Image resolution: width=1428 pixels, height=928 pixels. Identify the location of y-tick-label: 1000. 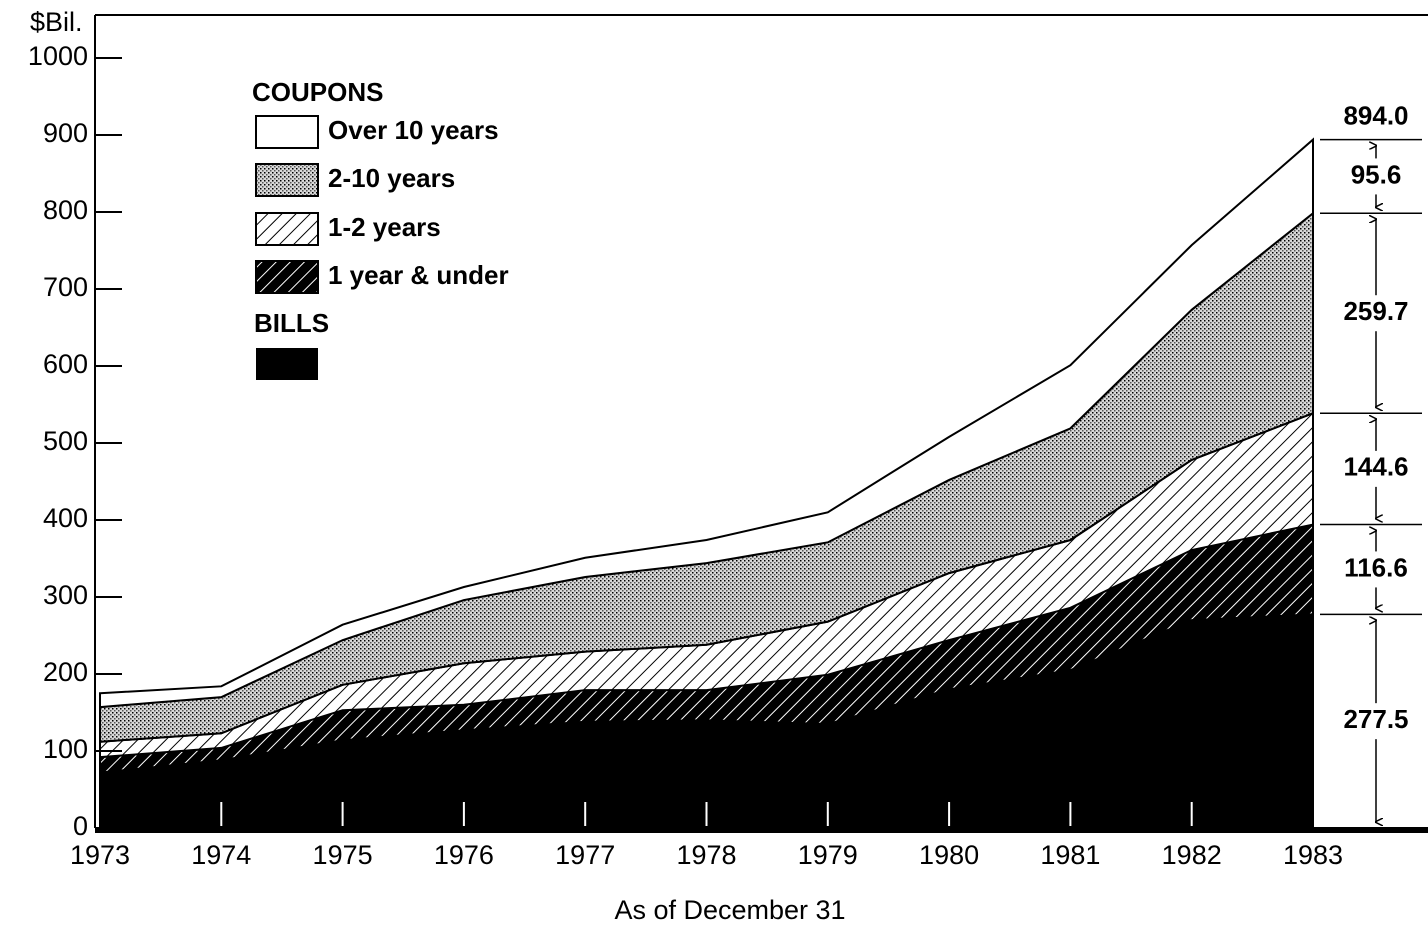
(58, 56).